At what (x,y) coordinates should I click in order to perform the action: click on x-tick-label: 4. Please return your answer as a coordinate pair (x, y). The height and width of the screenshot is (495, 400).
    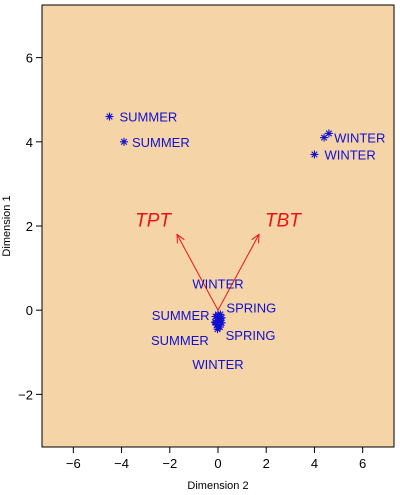
    Looking at the image, I should click on (314, 463).